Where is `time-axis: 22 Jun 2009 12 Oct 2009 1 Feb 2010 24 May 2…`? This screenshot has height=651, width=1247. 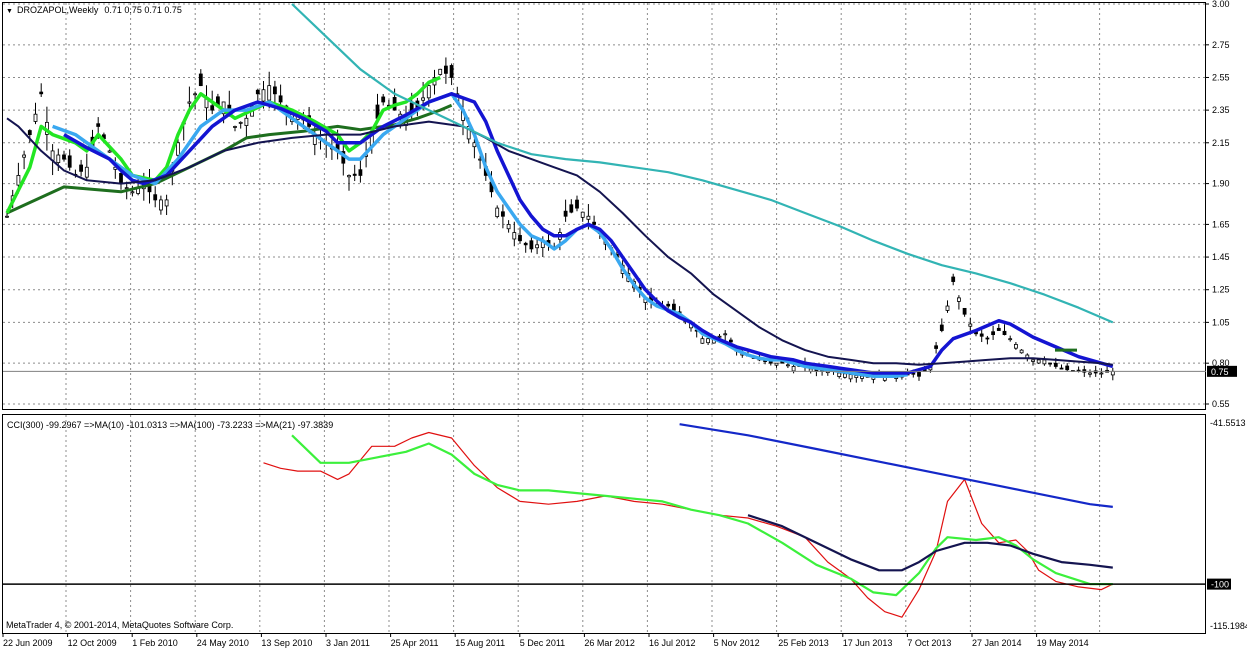 time-axis: 22 Jun 2009 12 Oct 2009 1 Feb 2010 24 May 2… is located at coordinates (545, 640).